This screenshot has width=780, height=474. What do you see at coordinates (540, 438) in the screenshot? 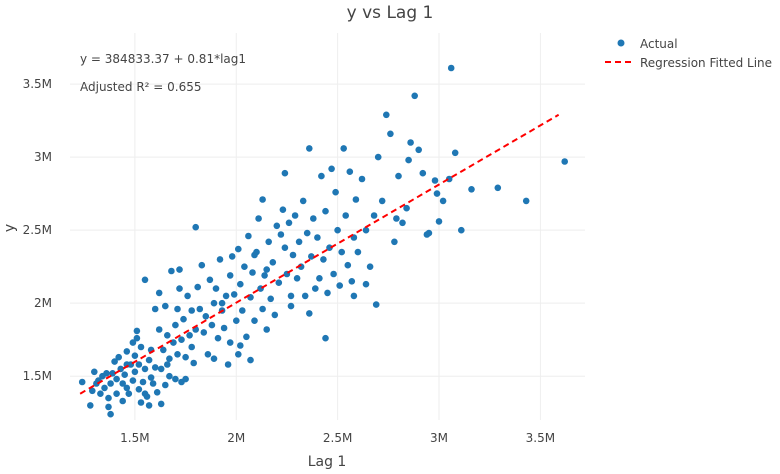
I see `x-tick-label: 3.5M` at bounding box center [540, 438].